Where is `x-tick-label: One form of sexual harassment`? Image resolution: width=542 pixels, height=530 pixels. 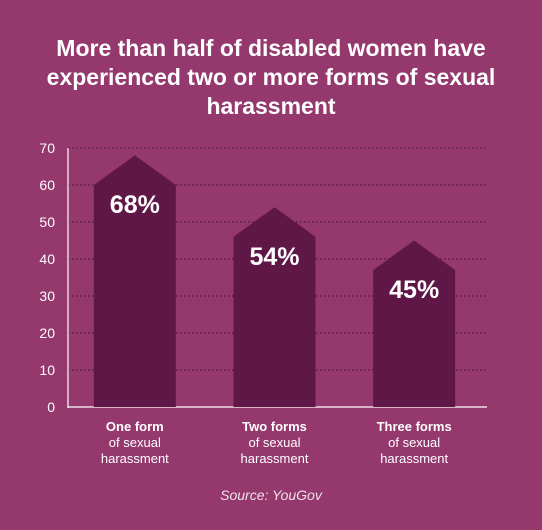
x-tick-label: One form of sexual harassment is located at coordinates (135, 443).